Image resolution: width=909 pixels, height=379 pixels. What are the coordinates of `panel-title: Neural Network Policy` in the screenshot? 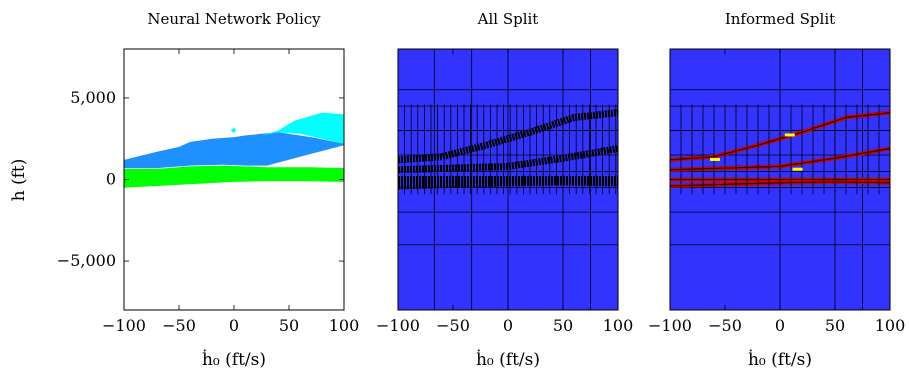 It's located at (234, 19).